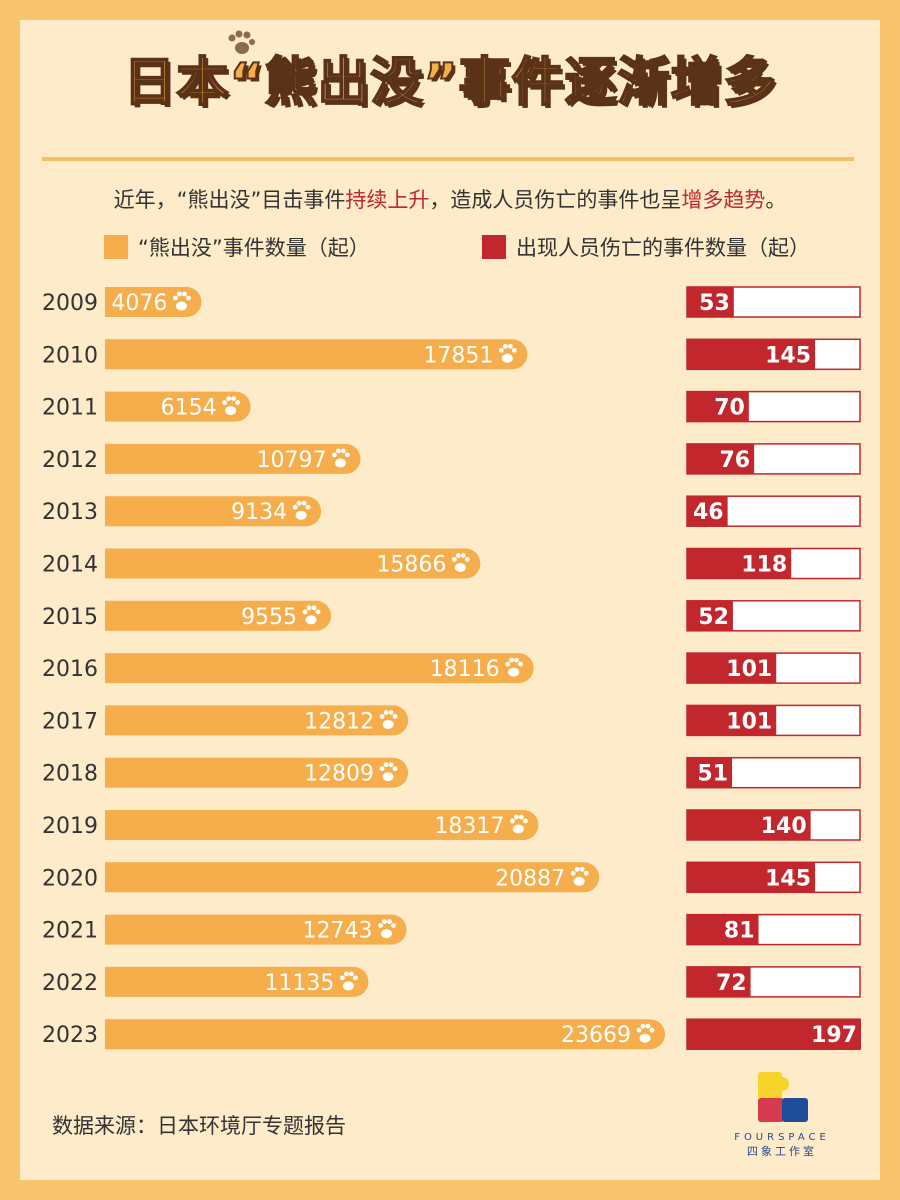 The width and height of the screenshot is (900, 1200). What do you see at coordinates (465, 669) in the screenshot?
I see `sighting-value: 18116` at bounding box center [465, 669].